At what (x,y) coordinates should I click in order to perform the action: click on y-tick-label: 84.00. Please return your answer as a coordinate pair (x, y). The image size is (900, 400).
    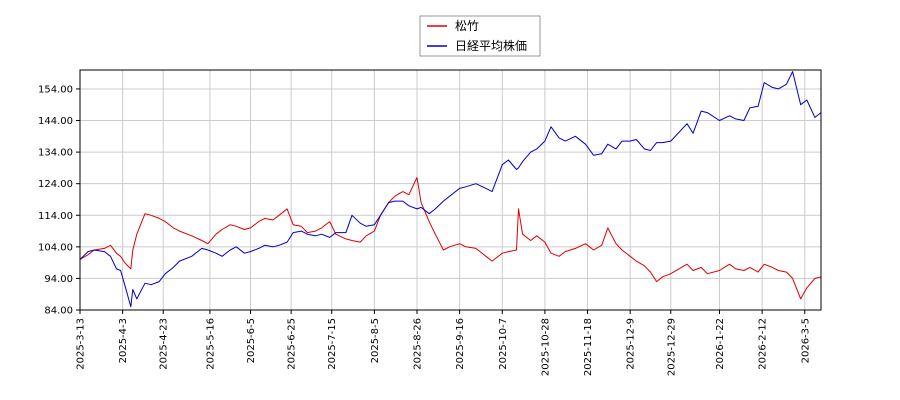
    Looking at the image, I should click on (58, 311).